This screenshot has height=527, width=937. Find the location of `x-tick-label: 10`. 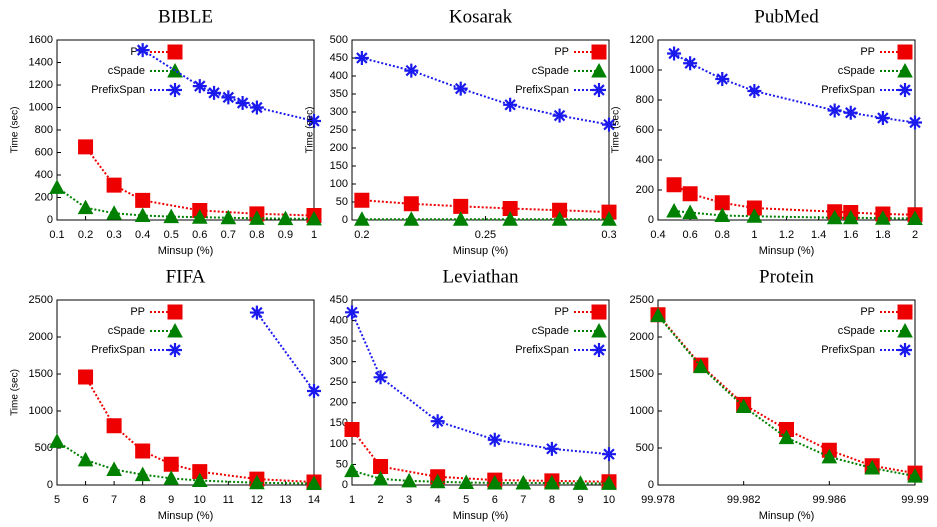

x-tick-label: 10 is located at coordinates (609, 500).